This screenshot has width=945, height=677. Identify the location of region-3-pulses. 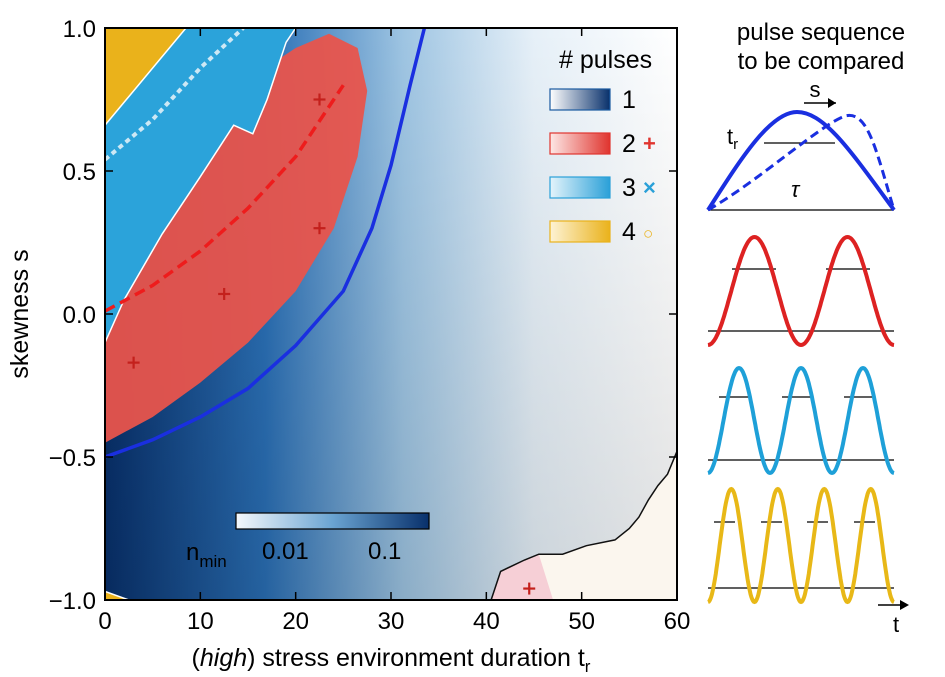
(201, 185).